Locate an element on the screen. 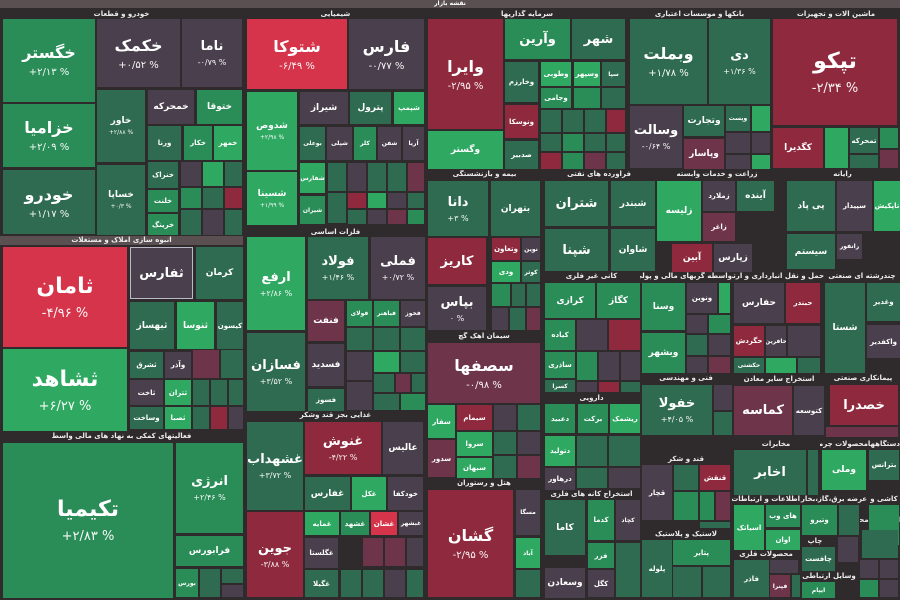  stock-tile: شاوان is located at coordinates (633, 250).